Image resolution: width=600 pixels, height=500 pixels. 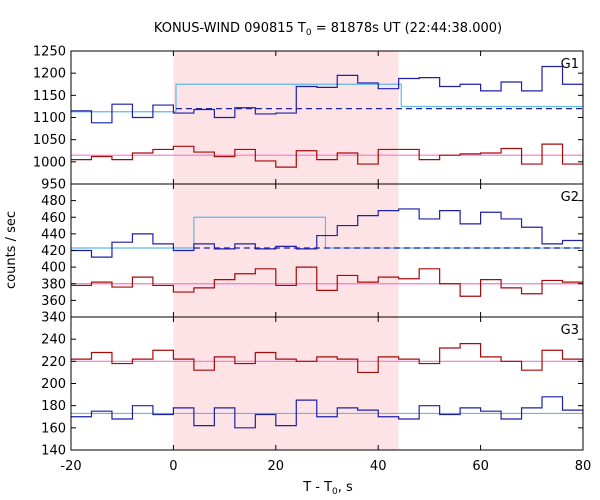 I want to click on y-axis-title: counts / sec, so click(x=11, y=250).